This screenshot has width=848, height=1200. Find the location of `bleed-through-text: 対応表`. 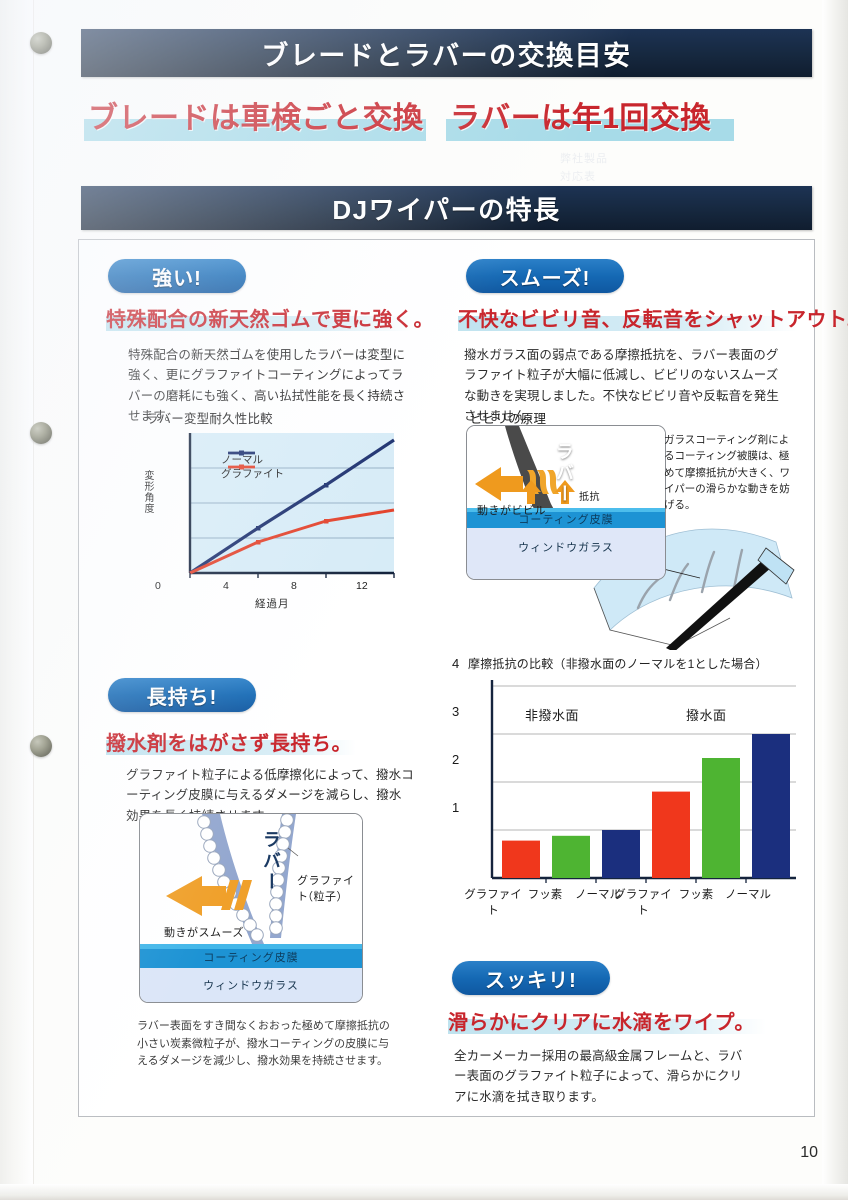

bleed-through-text: 対応表 is located at coordinates (578, 177).